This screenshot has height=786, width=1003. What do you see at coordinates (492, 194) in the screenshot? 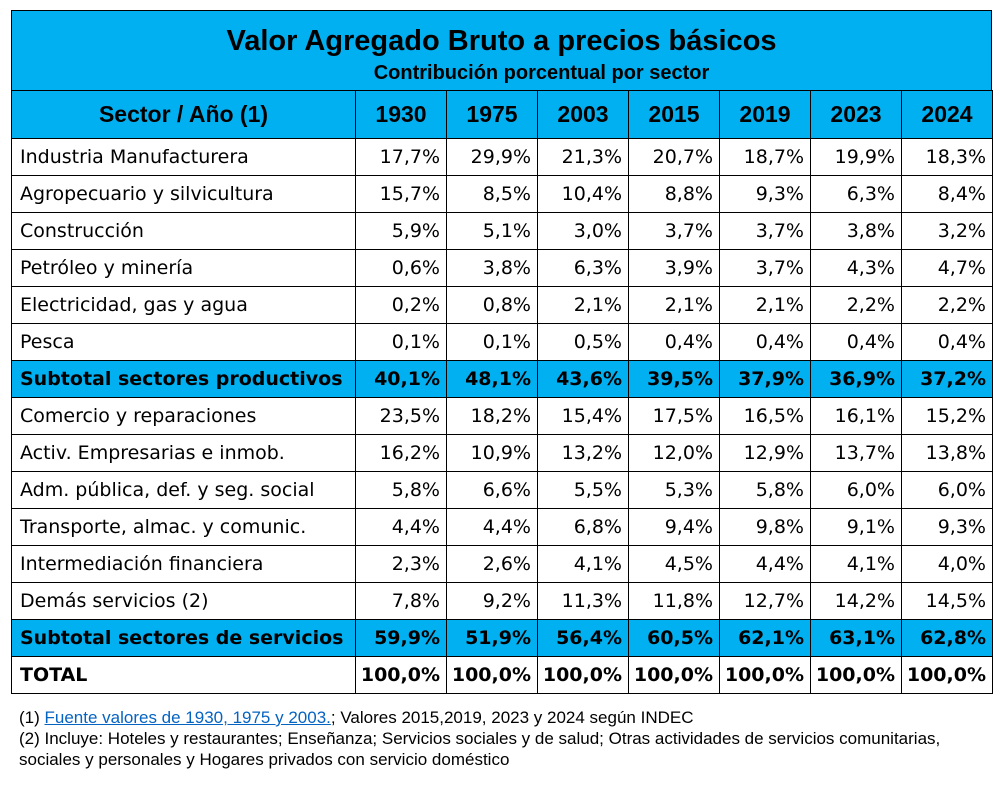
I see `value-cell: 8,5%` at bounding box center [492, 194].